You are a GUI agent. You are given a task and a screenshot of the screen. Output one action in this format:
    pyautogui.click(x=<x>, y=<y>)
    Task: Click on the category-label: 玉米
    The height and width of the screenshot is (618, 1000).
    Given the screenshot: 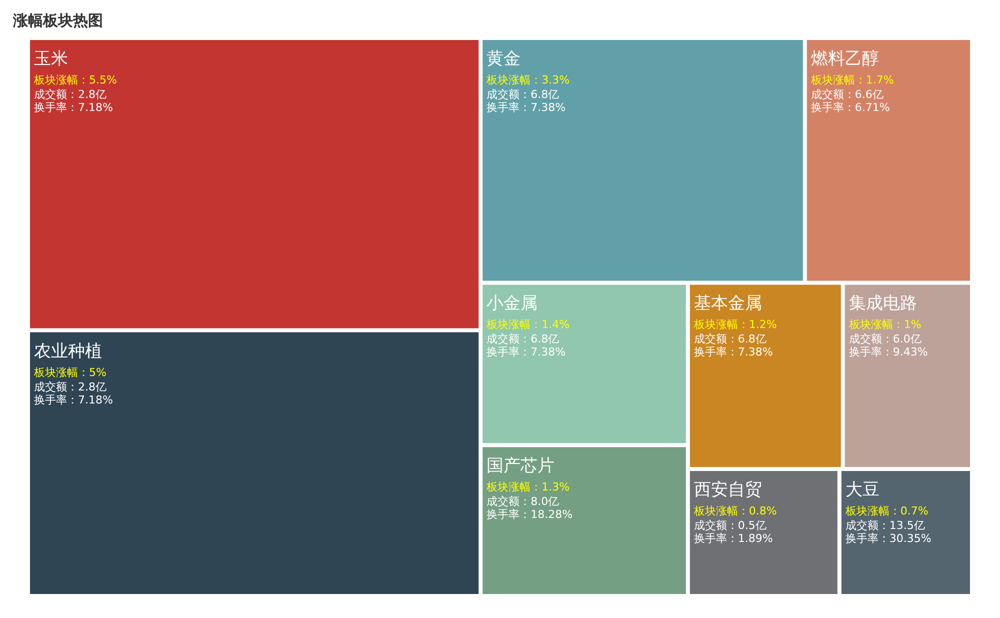 What is the action you would take?
    pyautogui.click(x=51, y=59)
    